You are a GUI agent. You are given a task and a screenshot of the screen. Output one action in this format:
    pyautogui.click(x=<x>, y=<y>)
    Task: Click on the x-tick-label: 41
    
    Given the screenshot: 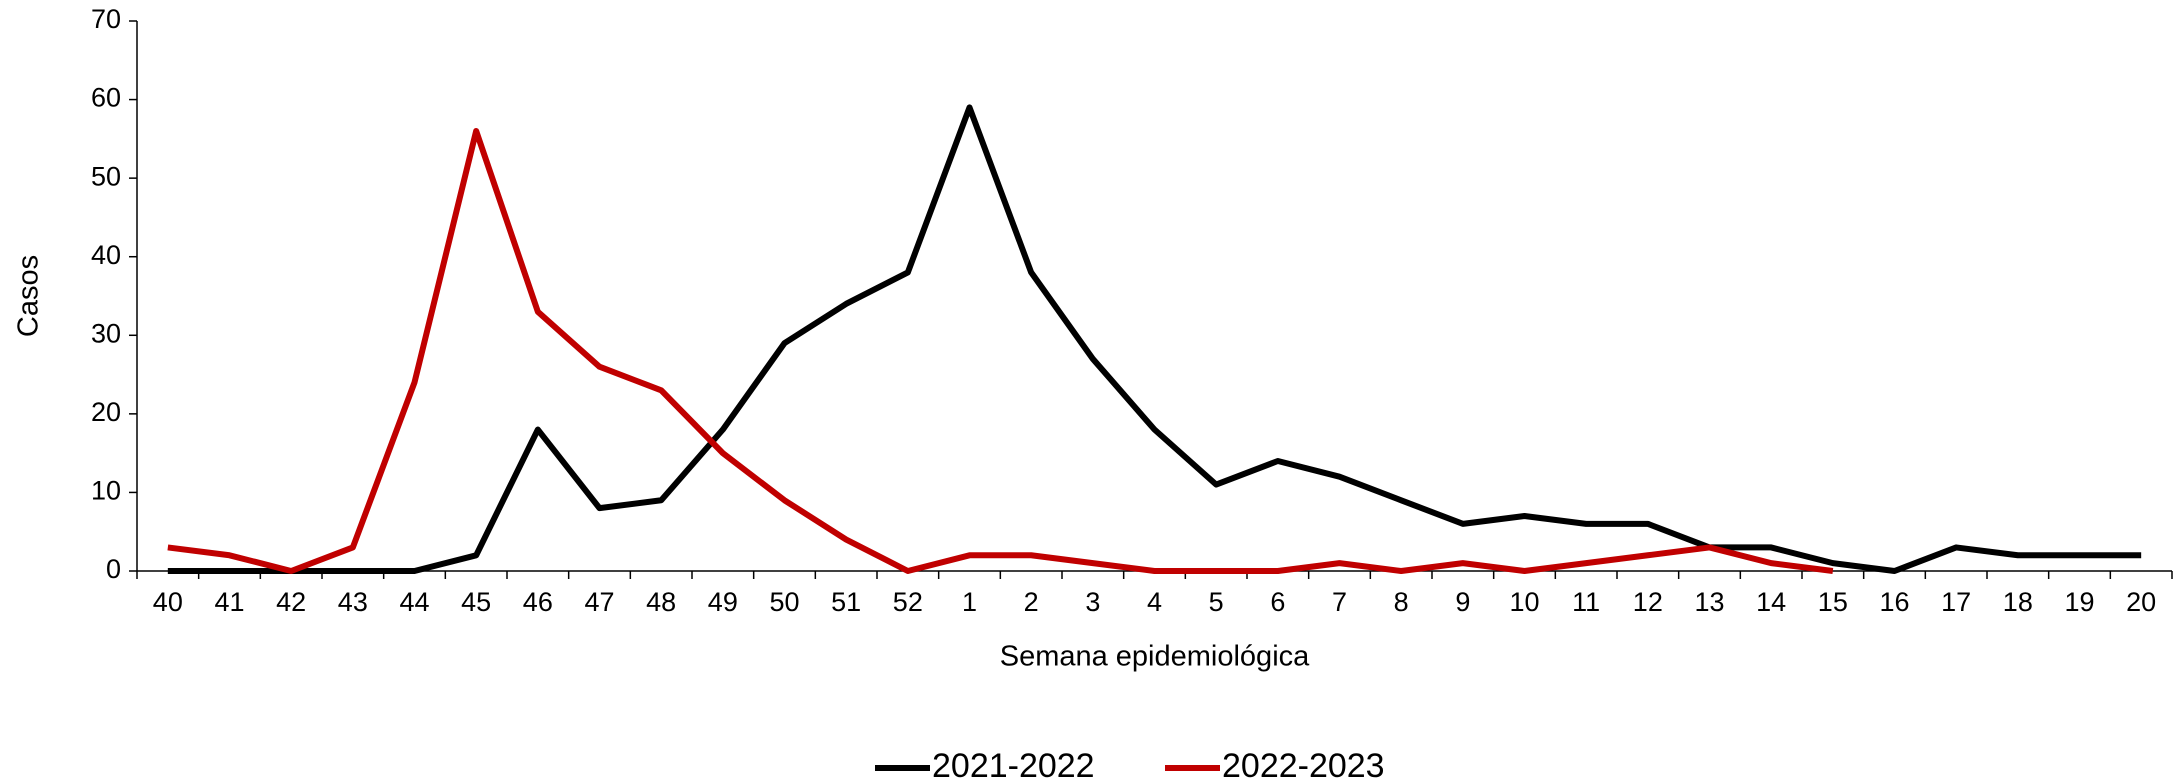 What is the action you would take?
    pyautogui.click(x=229, y=602)
    